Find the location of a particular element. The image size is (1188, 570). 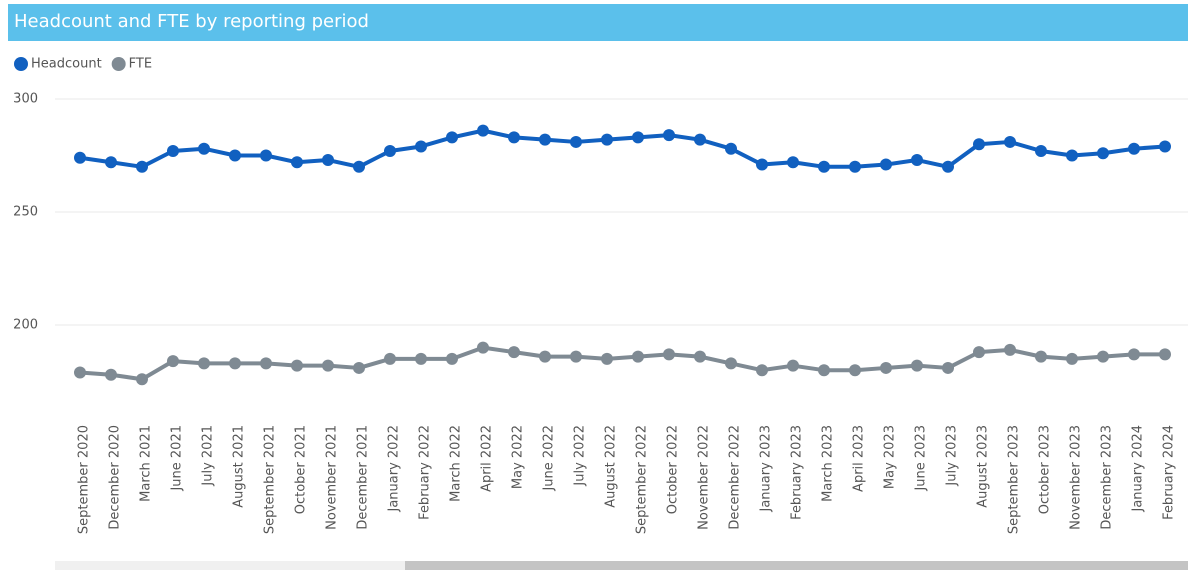

x-tick-label: December 2020 is located at coordinates (115, 477).